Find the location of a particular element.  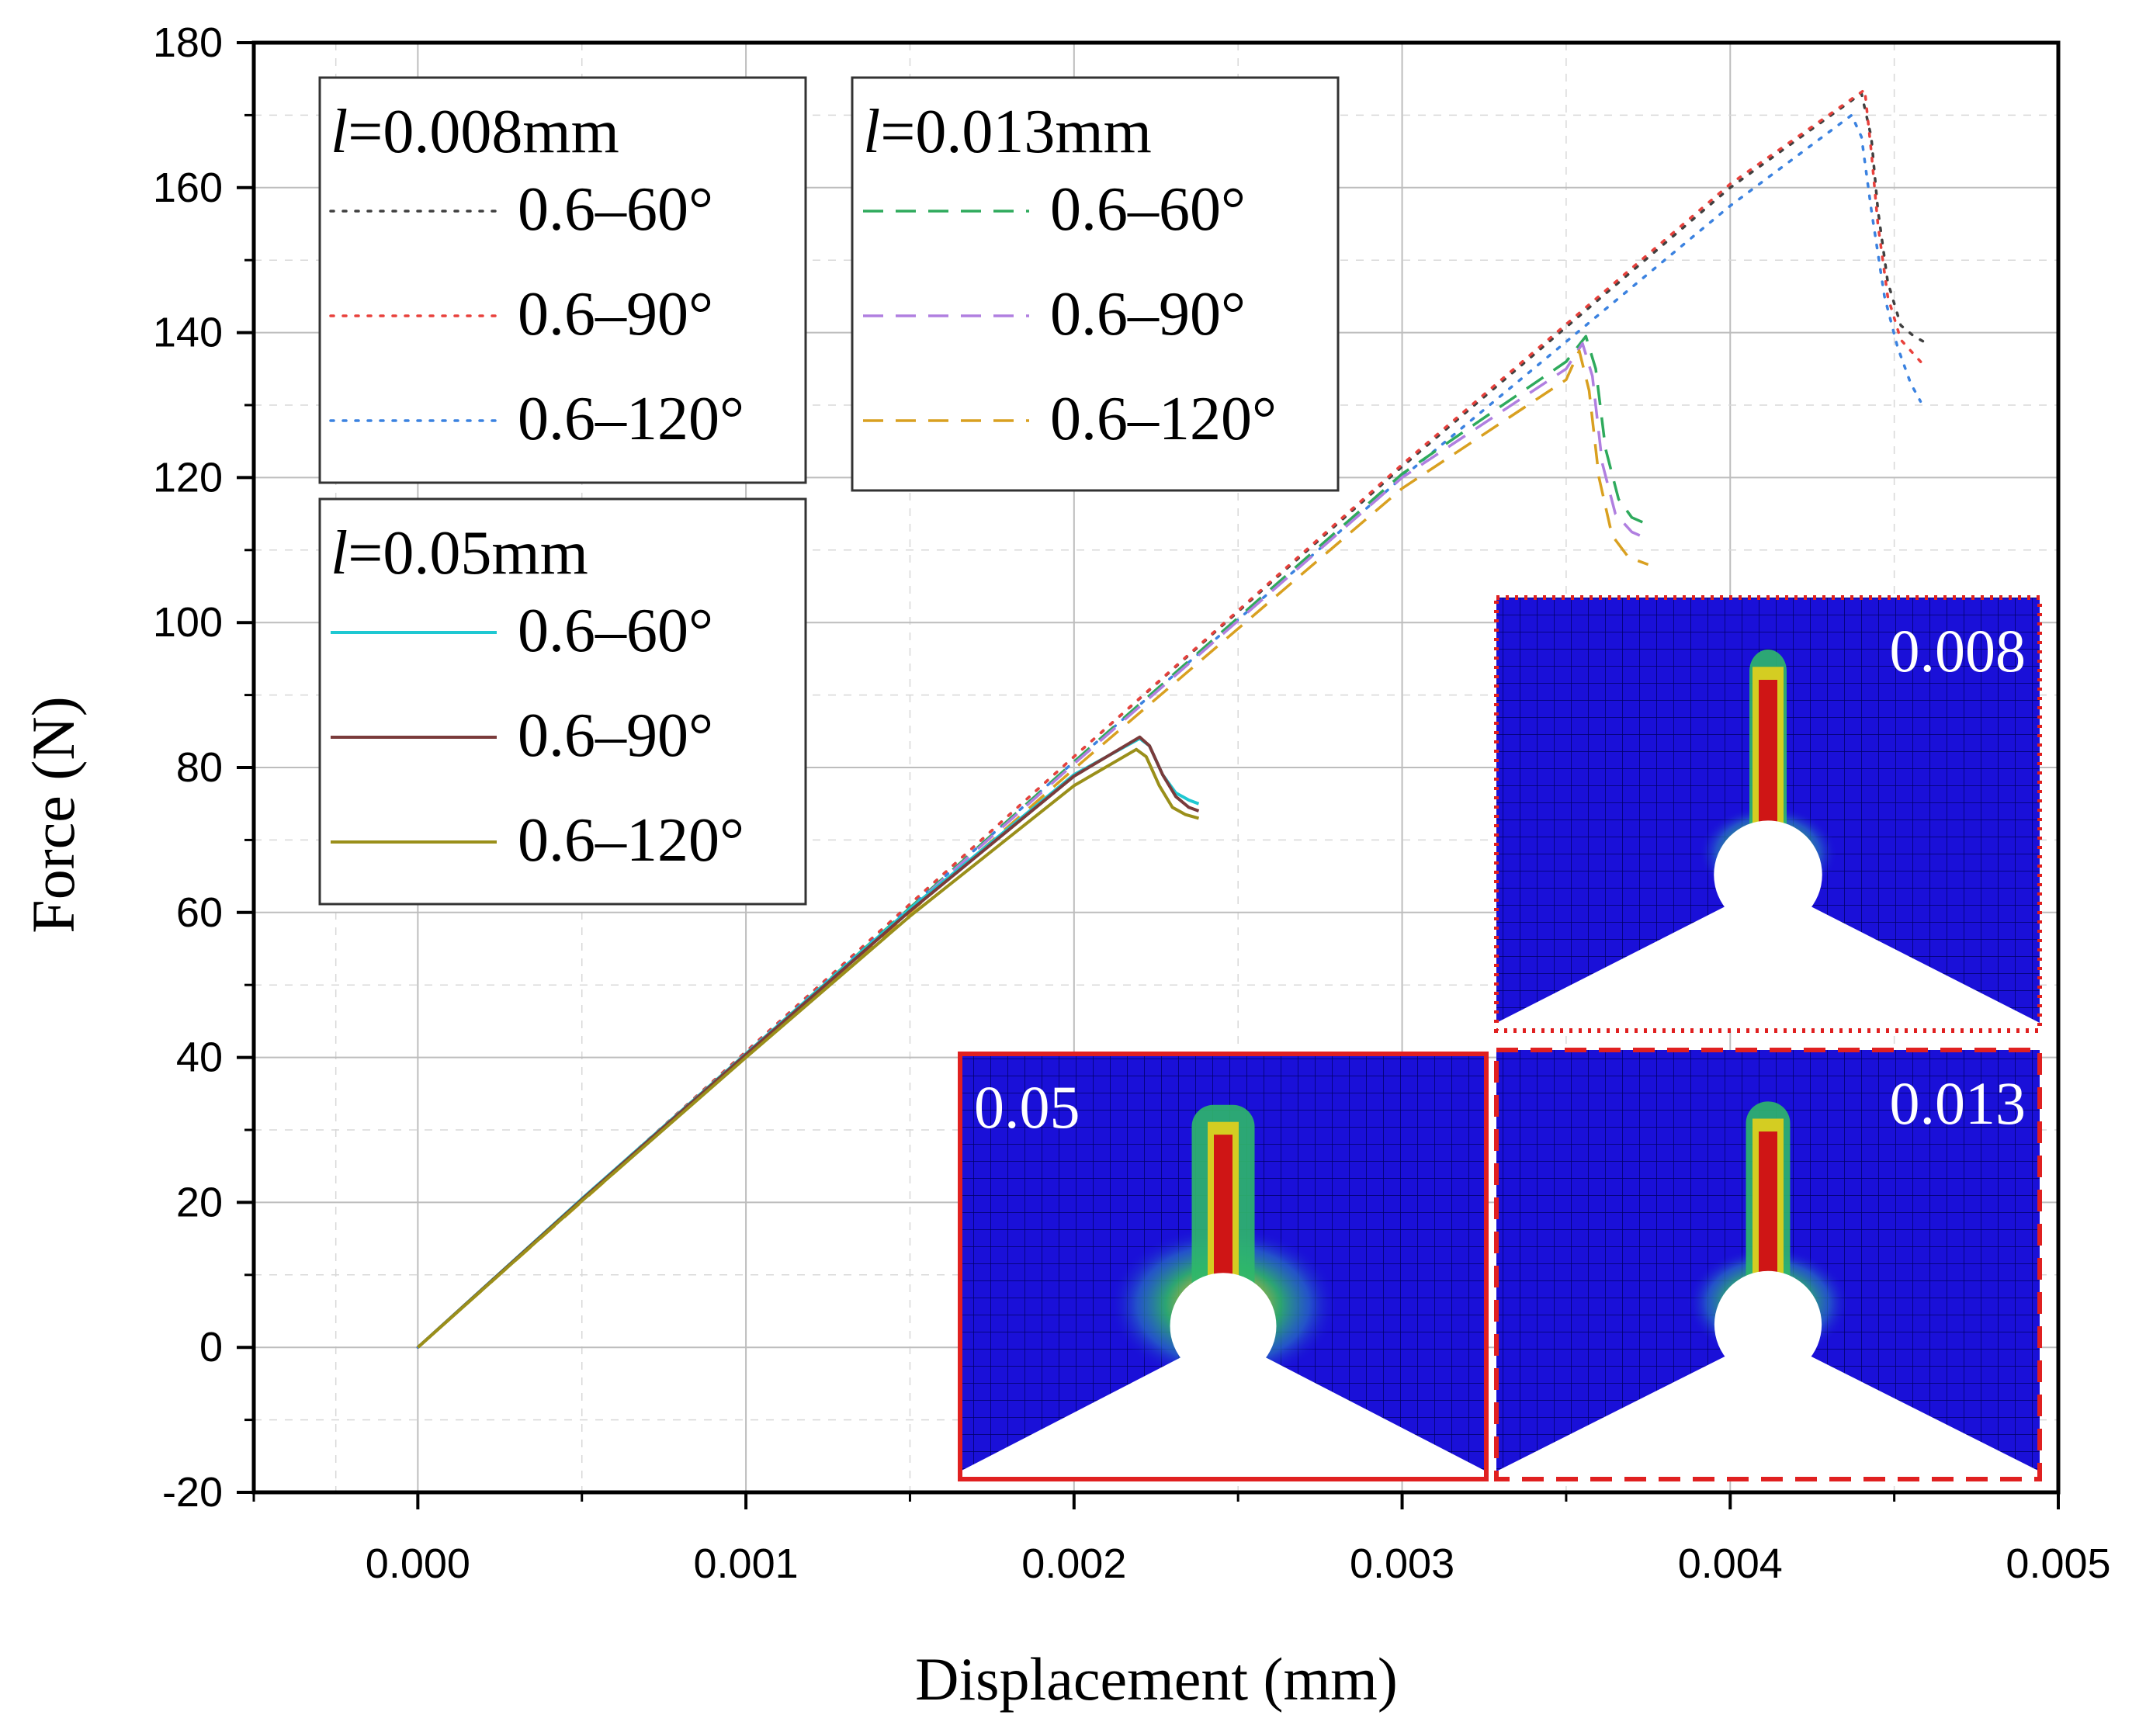

y-tick-label: 80 is located at coordinates (199, 767).